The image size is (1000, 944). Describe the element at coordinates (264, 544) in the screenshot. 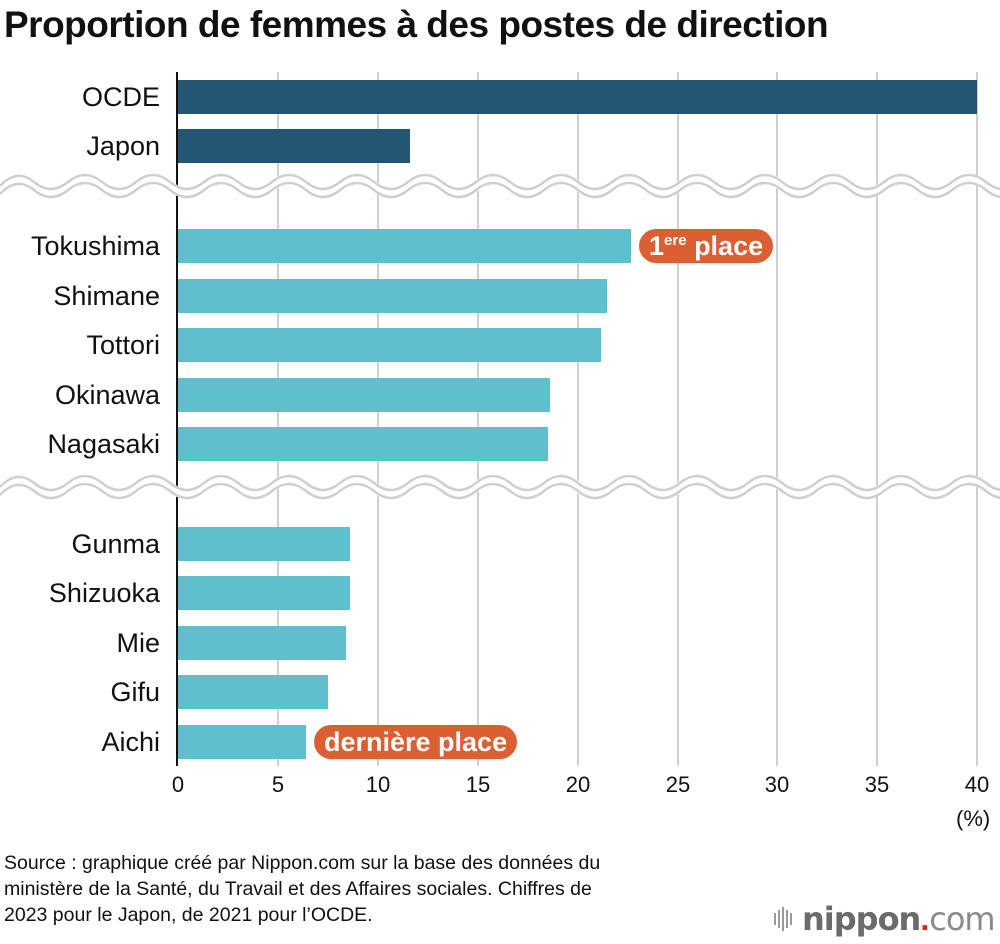

I see `bar-gunma` at that location.